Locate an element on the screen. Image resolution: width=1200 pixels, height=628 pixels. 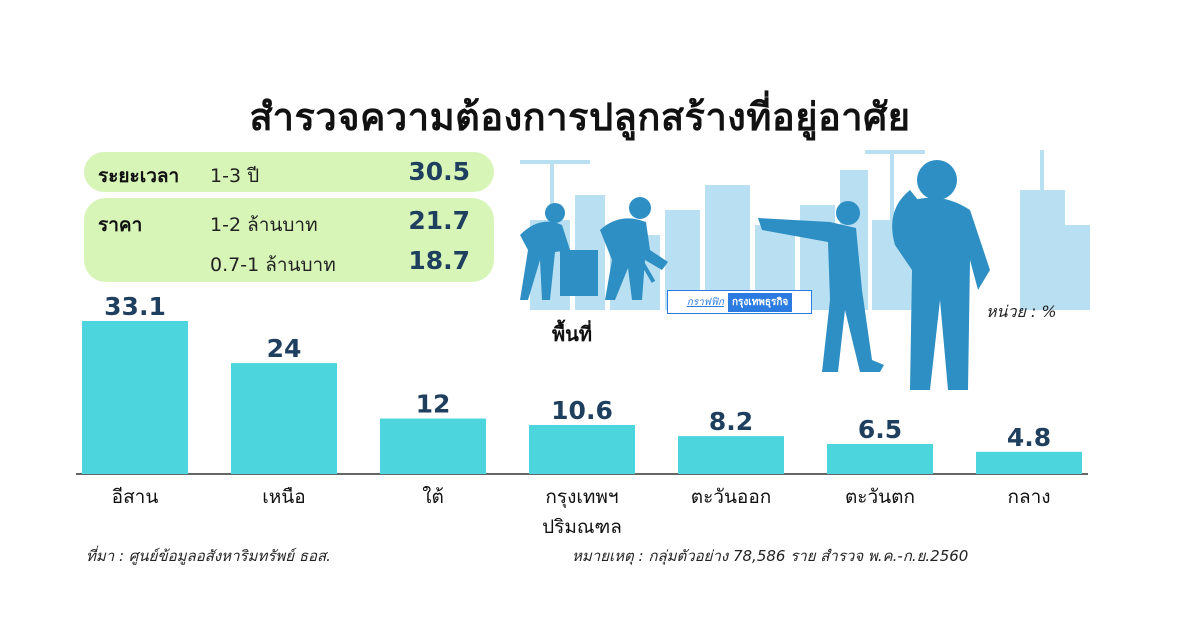
credit-part1: กราฟฟิก is located at coordinates (705, 302).